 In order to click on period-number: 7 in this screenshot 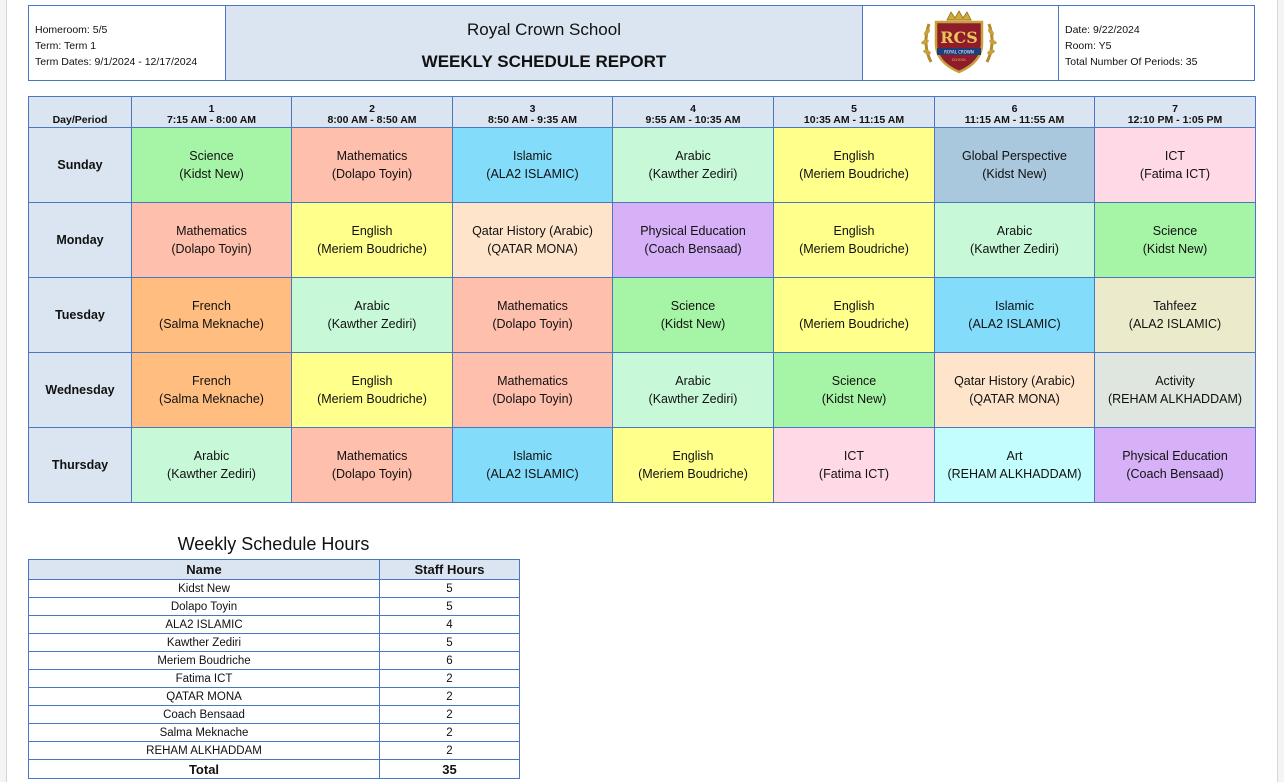, I will do `click(1175, 109)`.